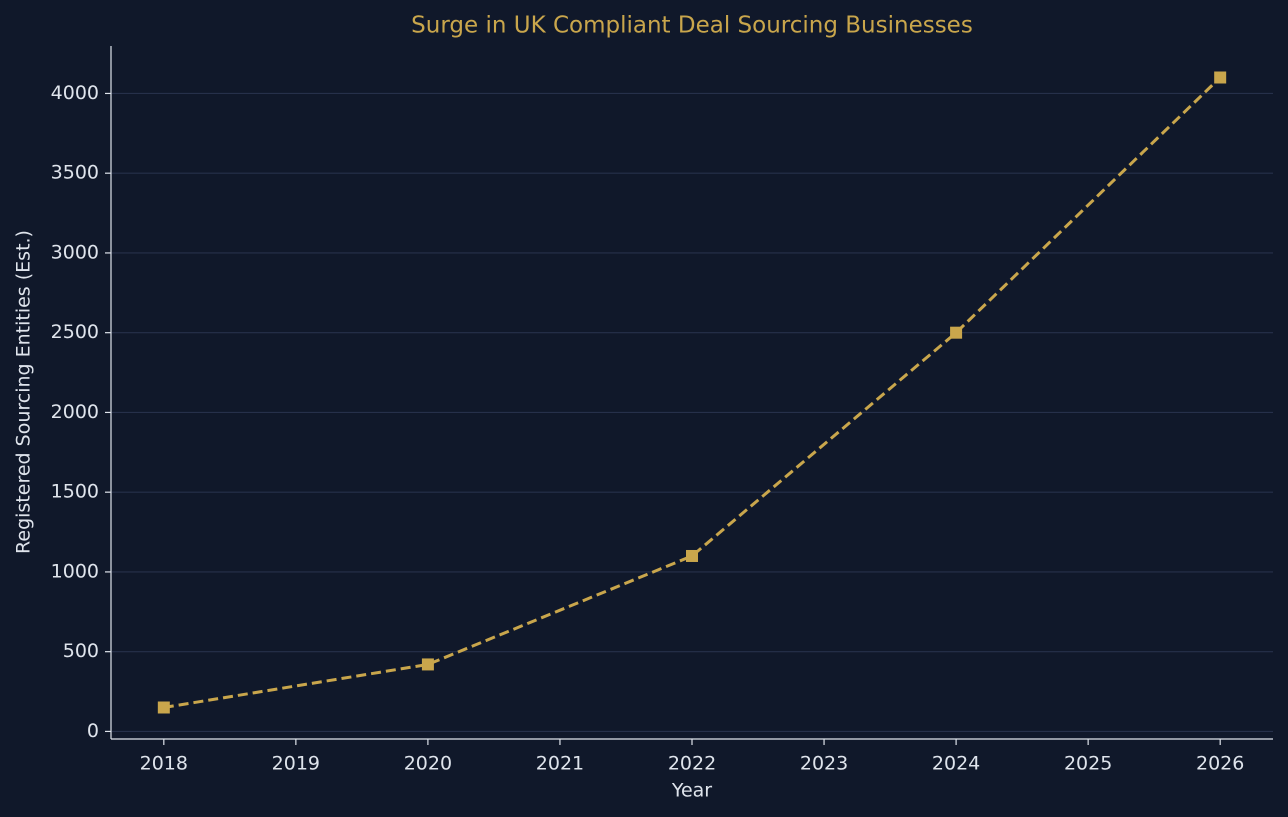  I want to click on x-tick-label: 2021, so click(560, 764).